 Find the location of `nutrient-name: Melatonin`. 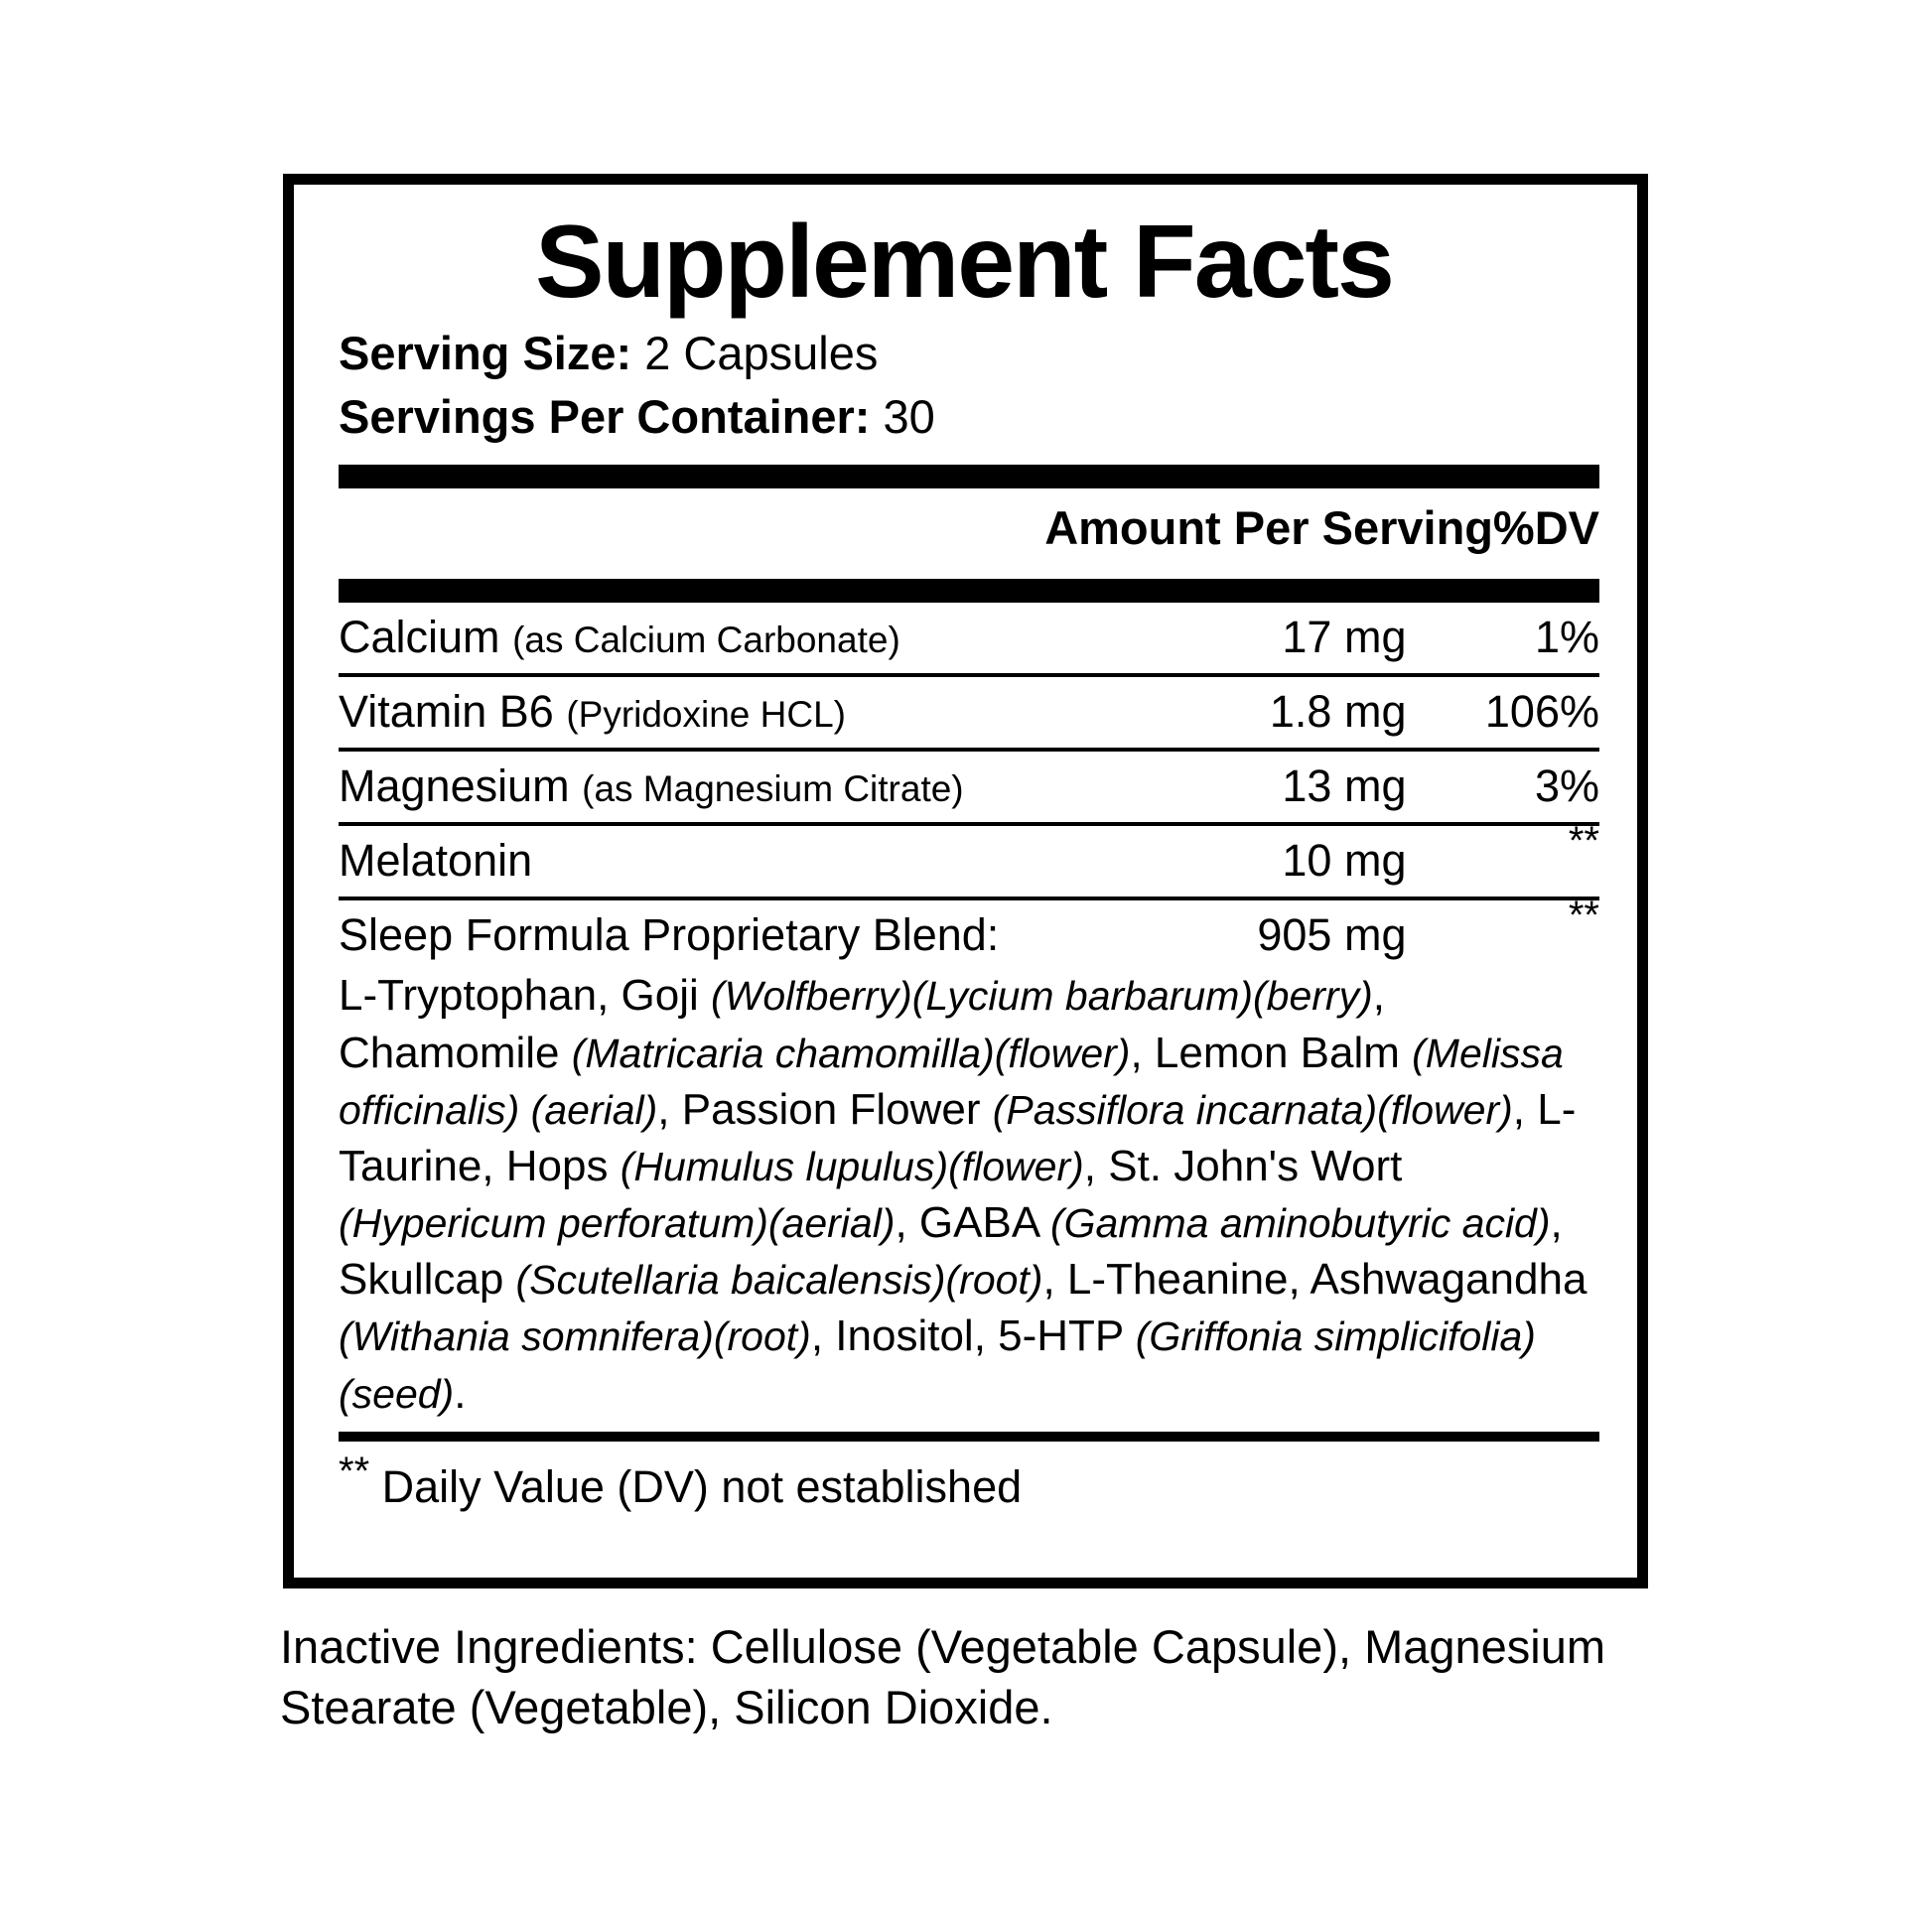

nutrient-name: Melatonin is located at coordinates (436, 861).